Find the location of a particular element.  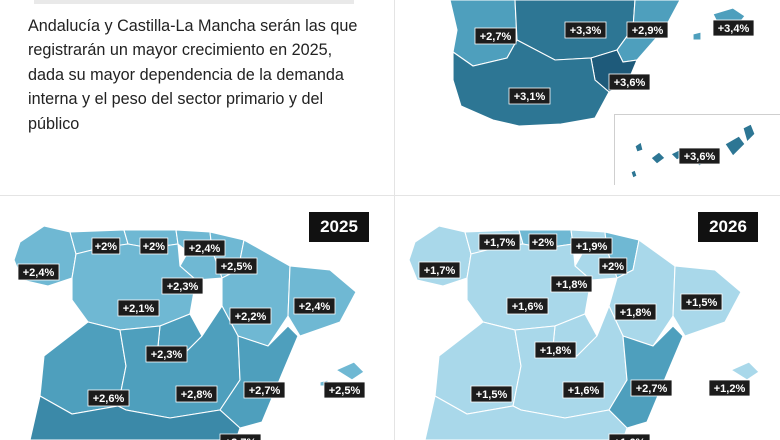

label-valencia: +2,9% is located at coordinates (647, 30).